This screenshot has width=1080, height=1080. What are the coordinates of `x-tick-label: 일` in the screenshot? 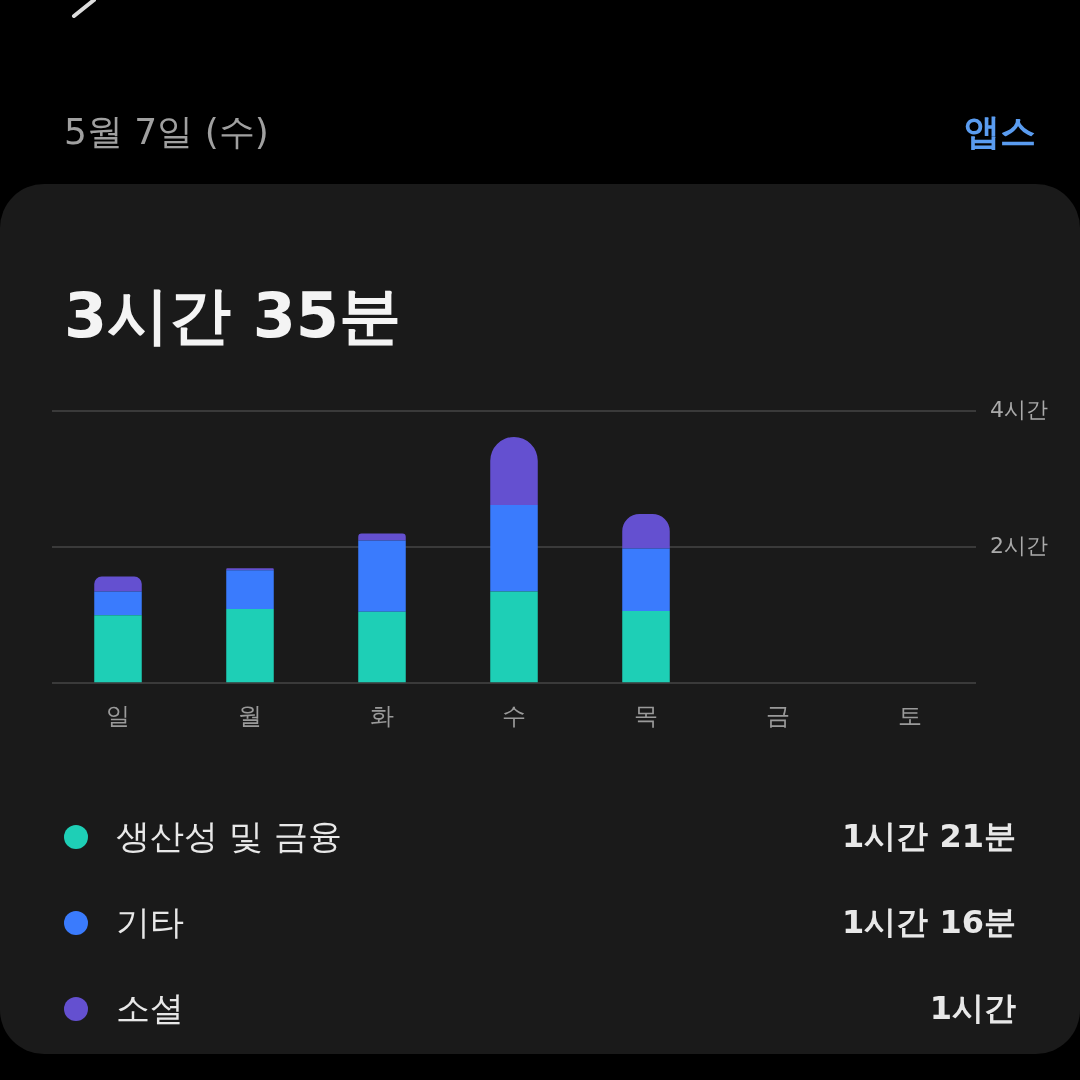 It's located at (118, 715).